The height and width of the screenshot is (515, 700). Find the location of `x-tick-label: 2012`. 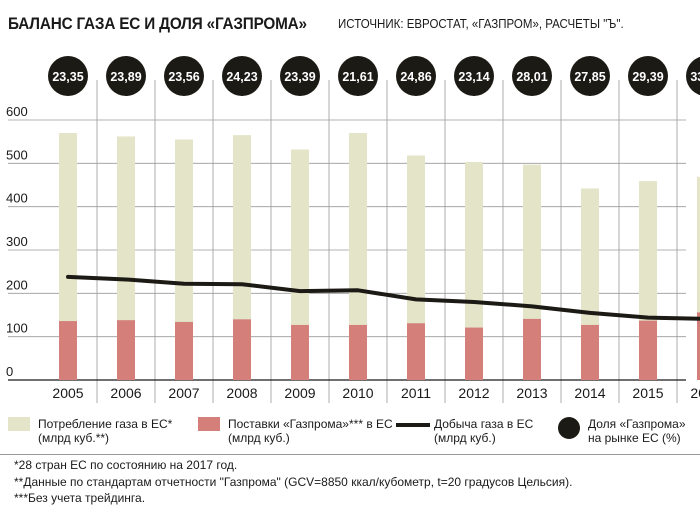

x-tick-label: 2012 is located at coordinates (473, 393).